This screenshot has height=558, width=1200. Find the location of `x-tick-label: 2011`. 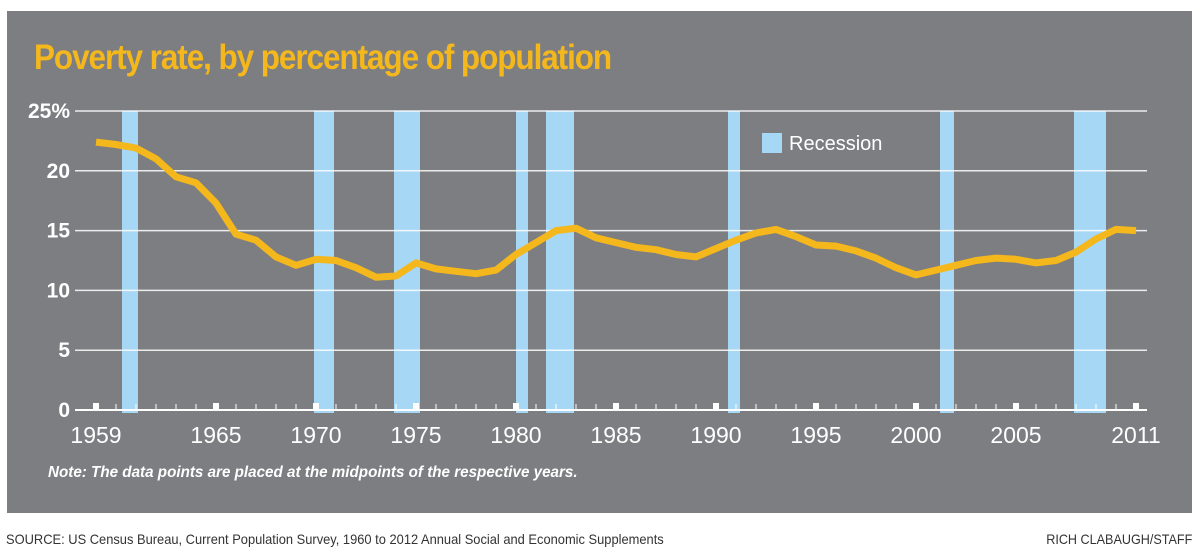

x-tick-label: 2011 is located at coordinates (1135, 435).